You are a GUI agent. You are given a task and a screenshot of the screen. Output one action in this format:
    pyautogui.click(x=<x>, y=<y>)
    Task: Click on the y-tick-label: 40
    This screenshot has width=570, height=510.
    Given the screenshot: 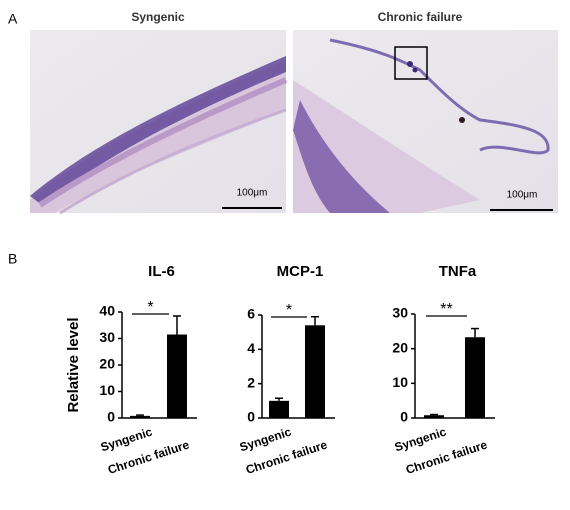 What is the action you would take?
    pyautogui.click(x=107, y=311)
    